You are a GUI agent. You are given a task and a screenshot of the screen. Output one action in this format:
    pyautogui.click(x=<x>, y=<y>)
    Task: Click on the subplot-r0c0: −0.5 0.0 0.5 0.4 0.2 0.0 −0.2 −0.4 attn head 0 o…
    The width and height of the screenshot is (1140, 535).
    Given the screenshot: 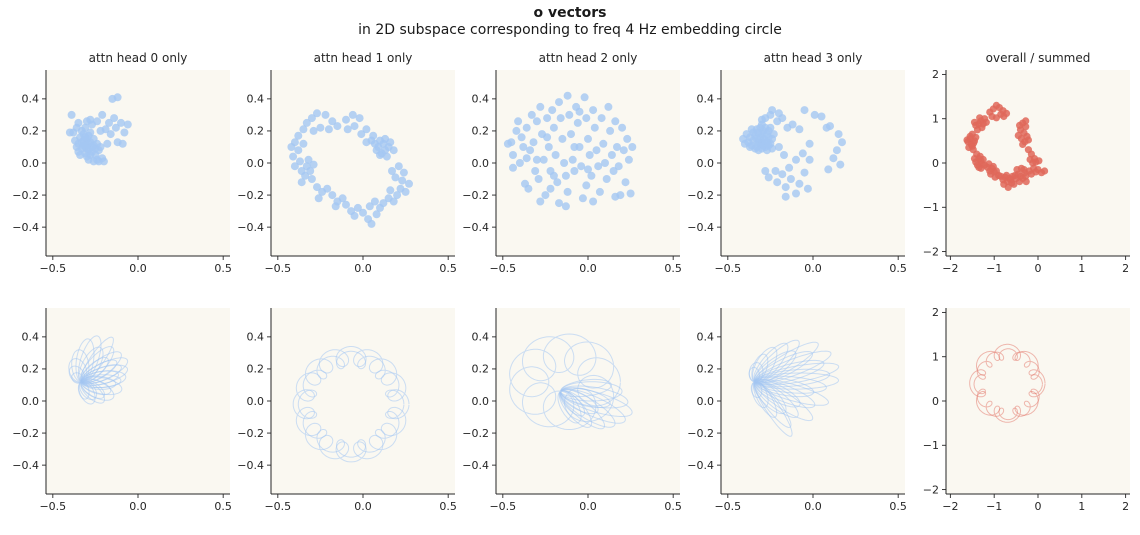 What is the action you would take?
    pyautogui.click(x=121, y=163)
    